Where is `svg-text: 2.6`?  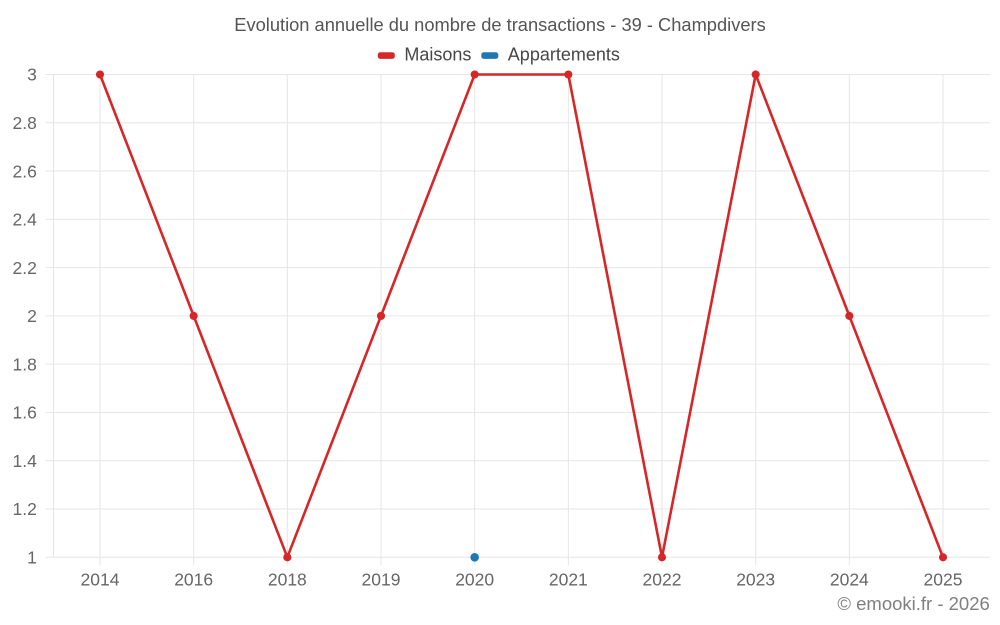
svg-text: 2.6 is located at coordinates (24, 171).